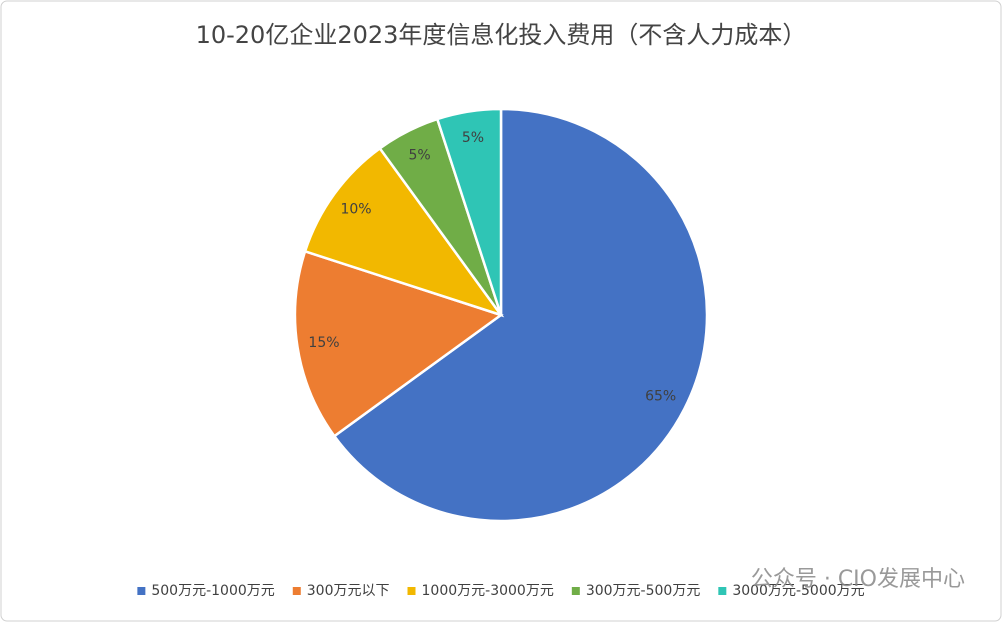 The width and height of the screenshot is (1002, 622). I want to click on legend-label: 1000万元-3000万元, so click(488, 591).